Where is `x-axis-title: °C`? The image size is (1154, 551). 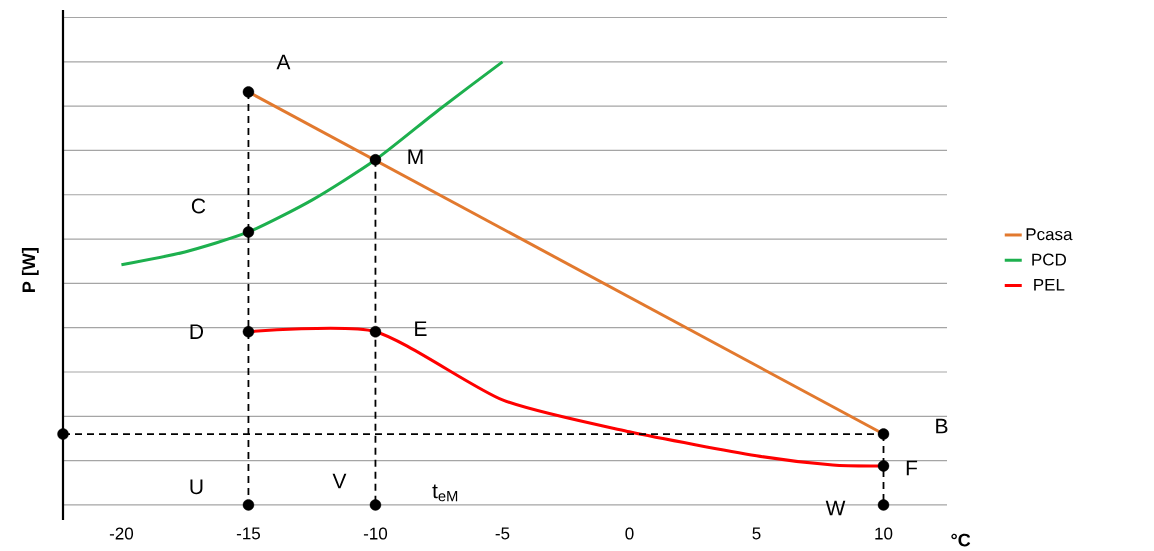
x-axis-title: °C is located at coordinates (961, 540).